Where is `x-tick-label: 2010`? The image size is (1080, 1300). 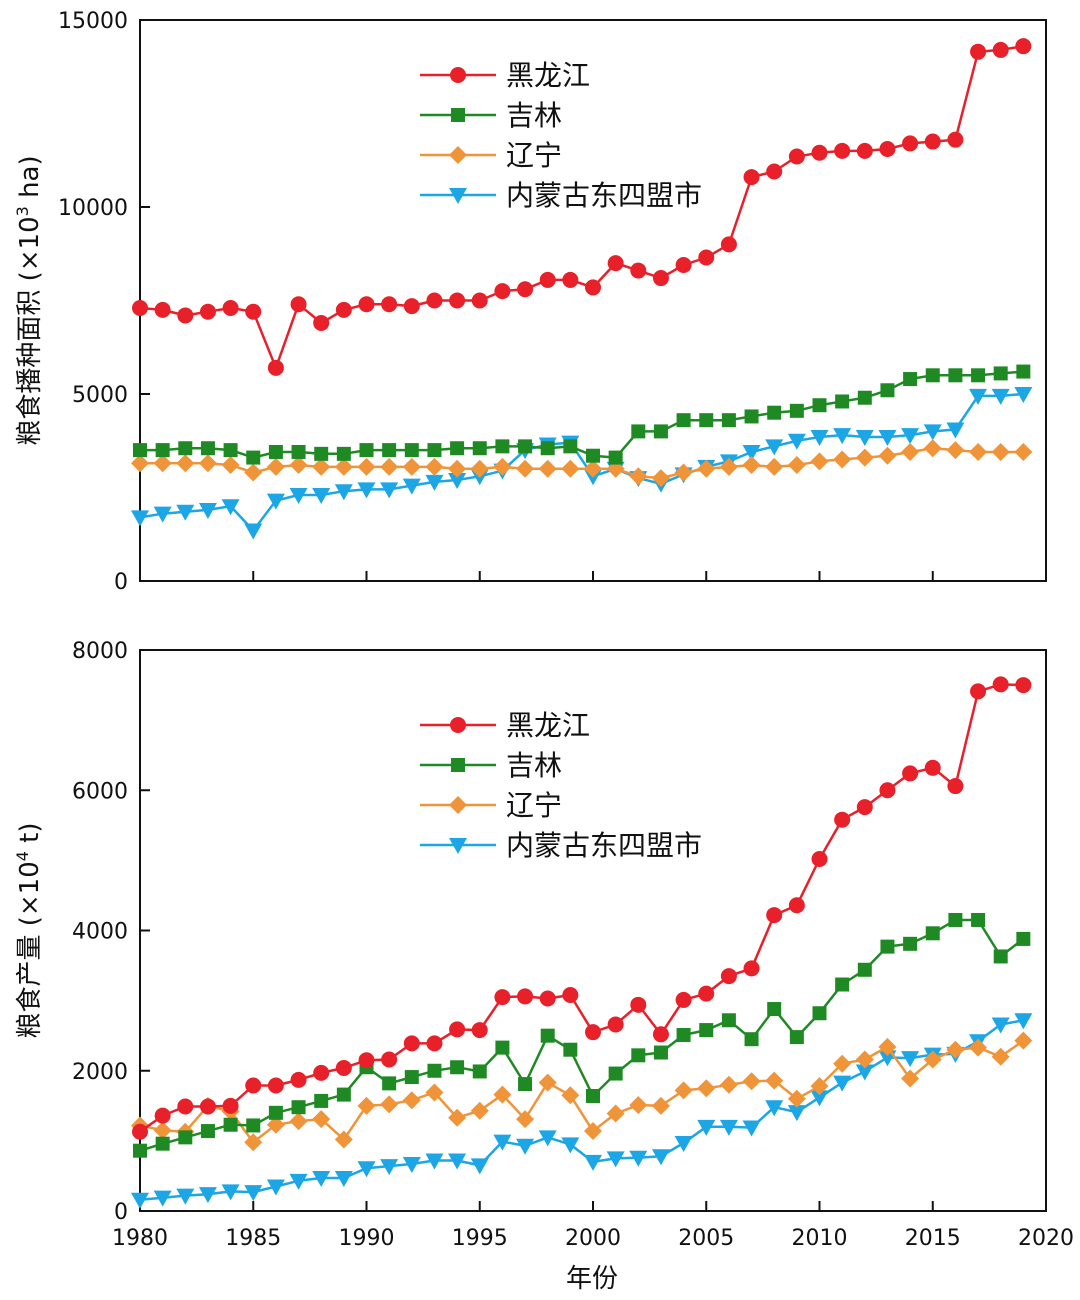
x-tick-label: 2010 is located at coordinates (820, 1238).